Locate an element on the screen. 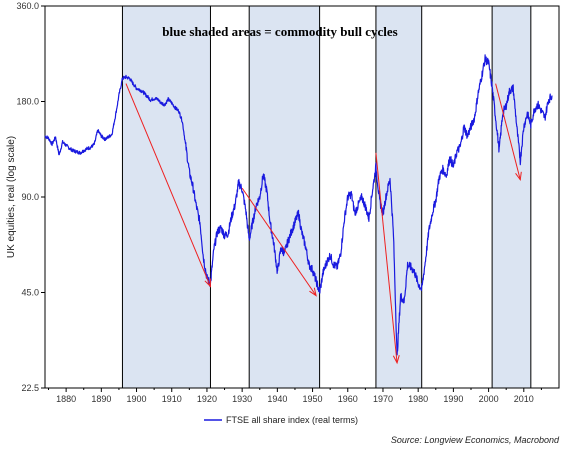 This screenshot has width=567, height=454. y-tick-label-90.0: 90.0 is located at coordinates (30, 197).